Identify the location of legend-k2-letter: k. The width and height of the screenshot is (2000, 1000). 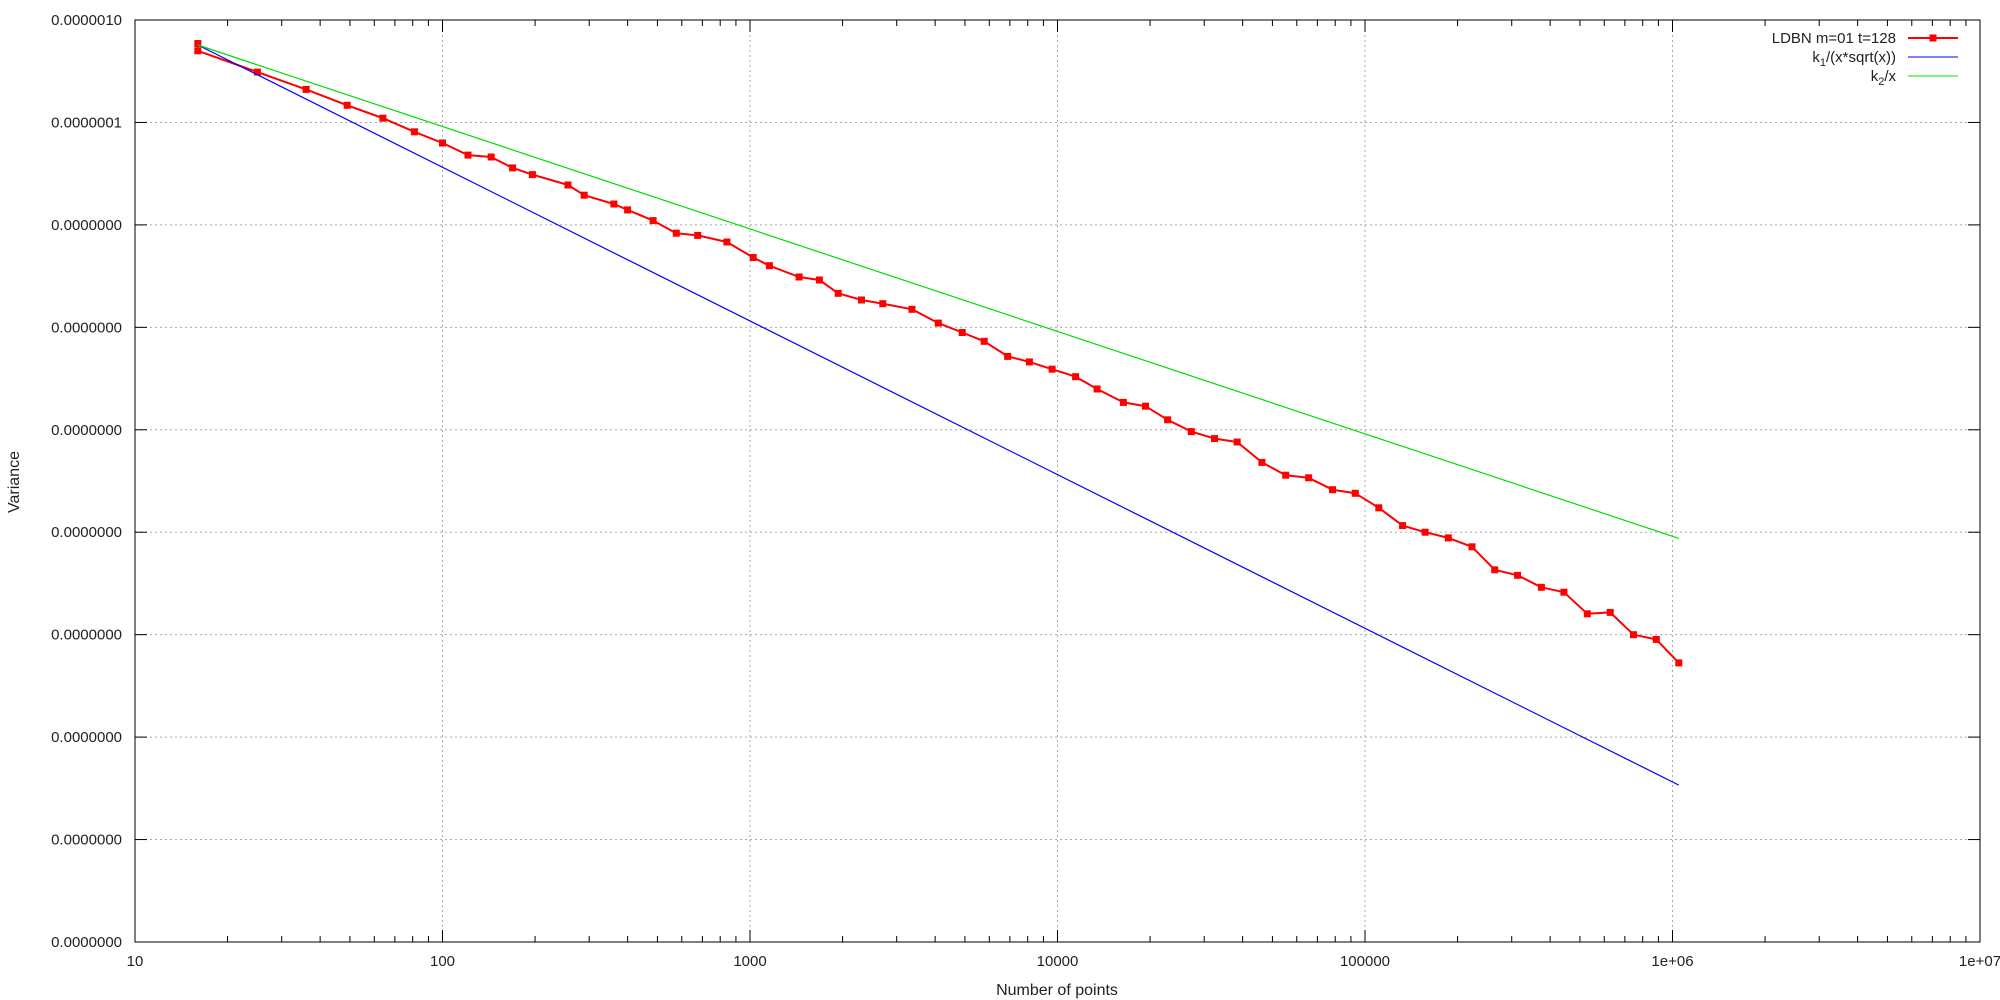
(1875, 76).